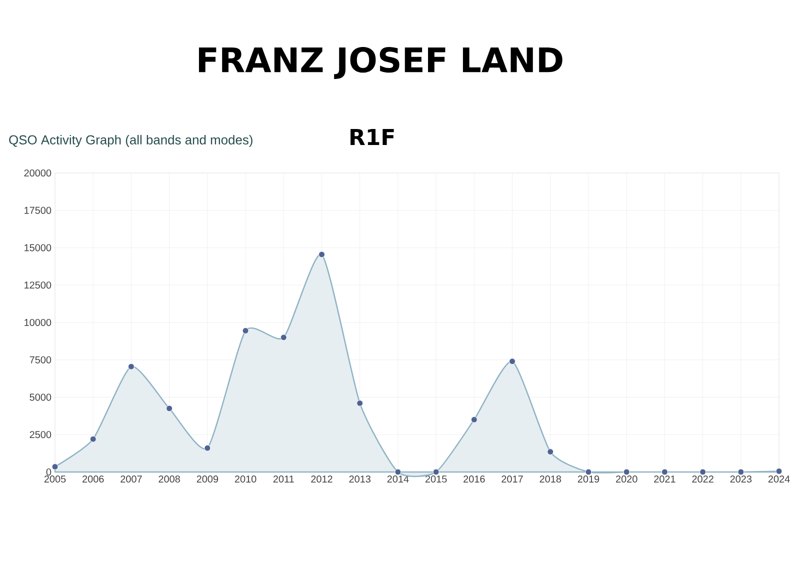 The width and height of the screenshot is (804, 578). I want to click on y-tick-label: 0, so click(49, 472).